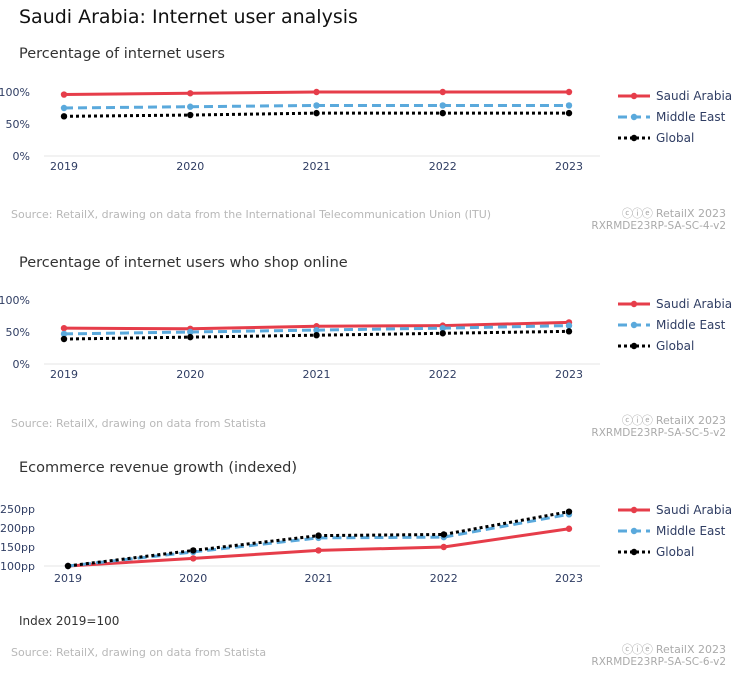  I want to click on chart-2-brand: ⓒⓘⓔ RetailX 2023, so click(673, 420).